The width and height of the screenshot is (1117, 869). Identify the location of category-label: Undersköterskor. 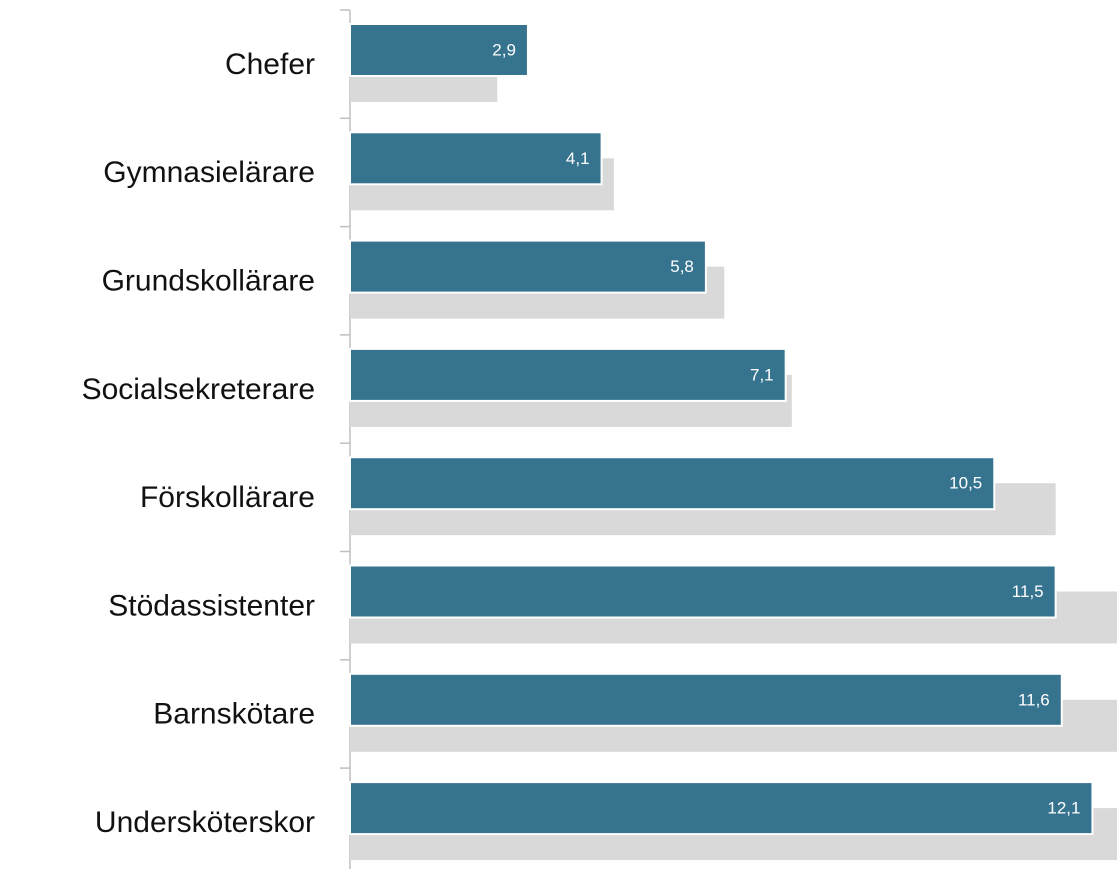
(205, 822).